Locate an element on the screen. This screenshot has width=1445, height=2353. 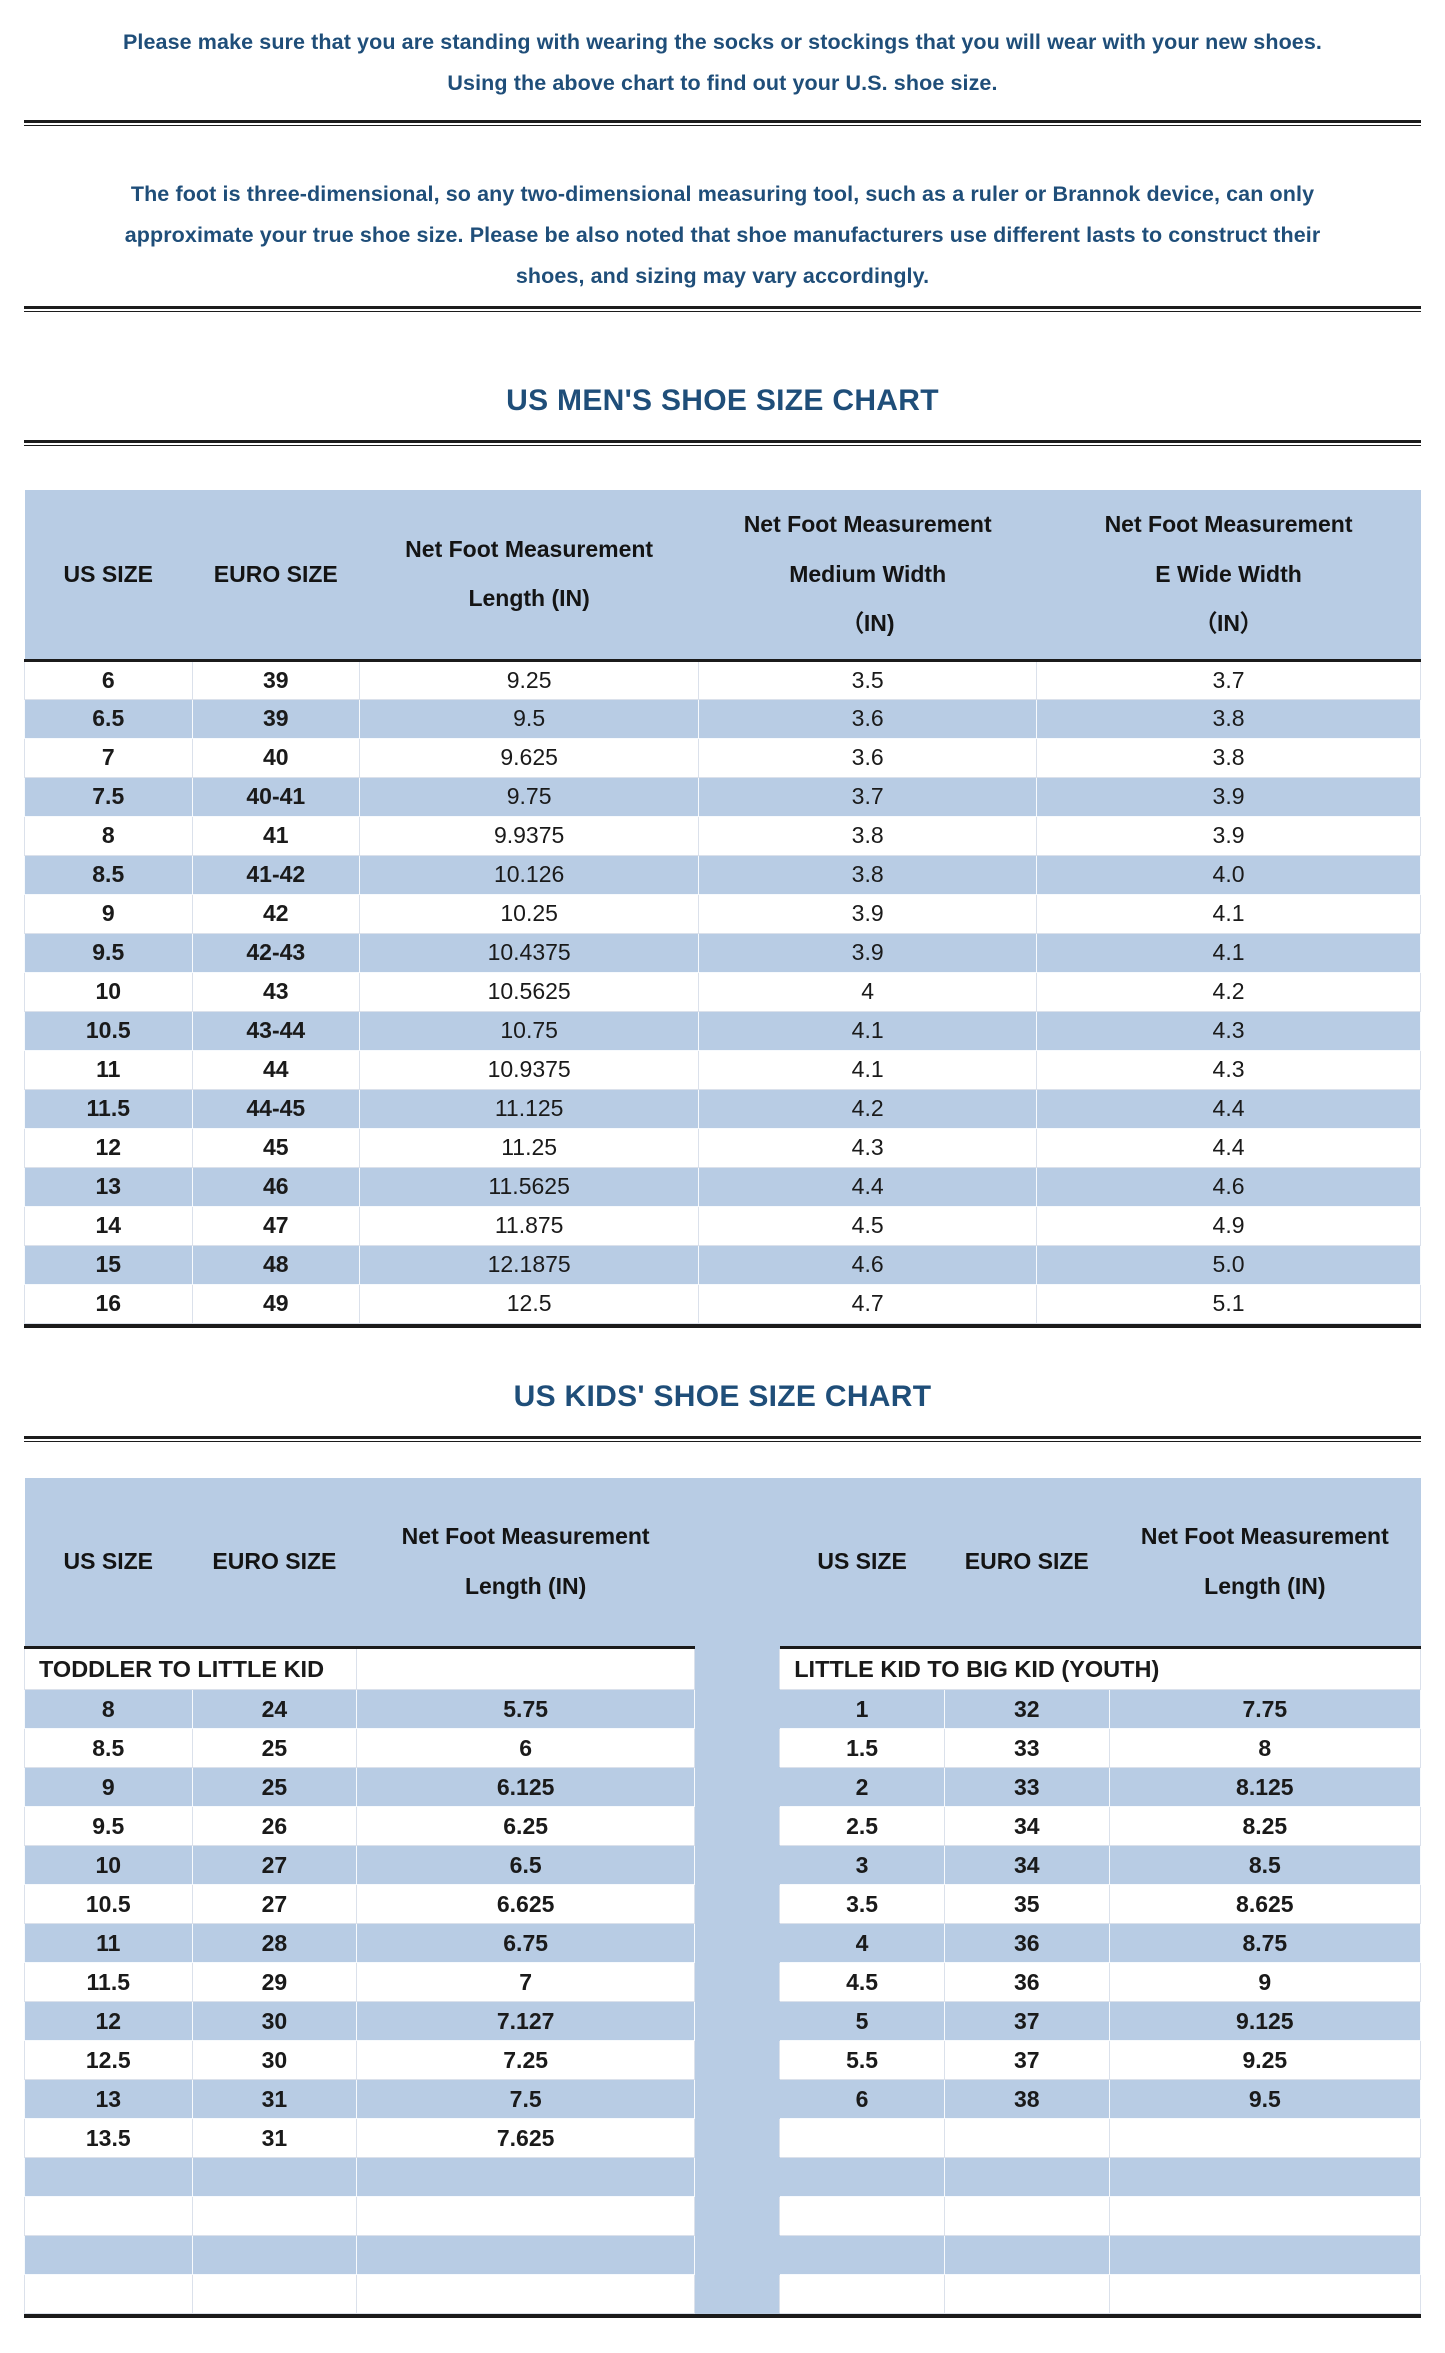
mens-table-row: 7.5 40-41 9.75 3.7 3.9 is located at coordinates (722, 796).